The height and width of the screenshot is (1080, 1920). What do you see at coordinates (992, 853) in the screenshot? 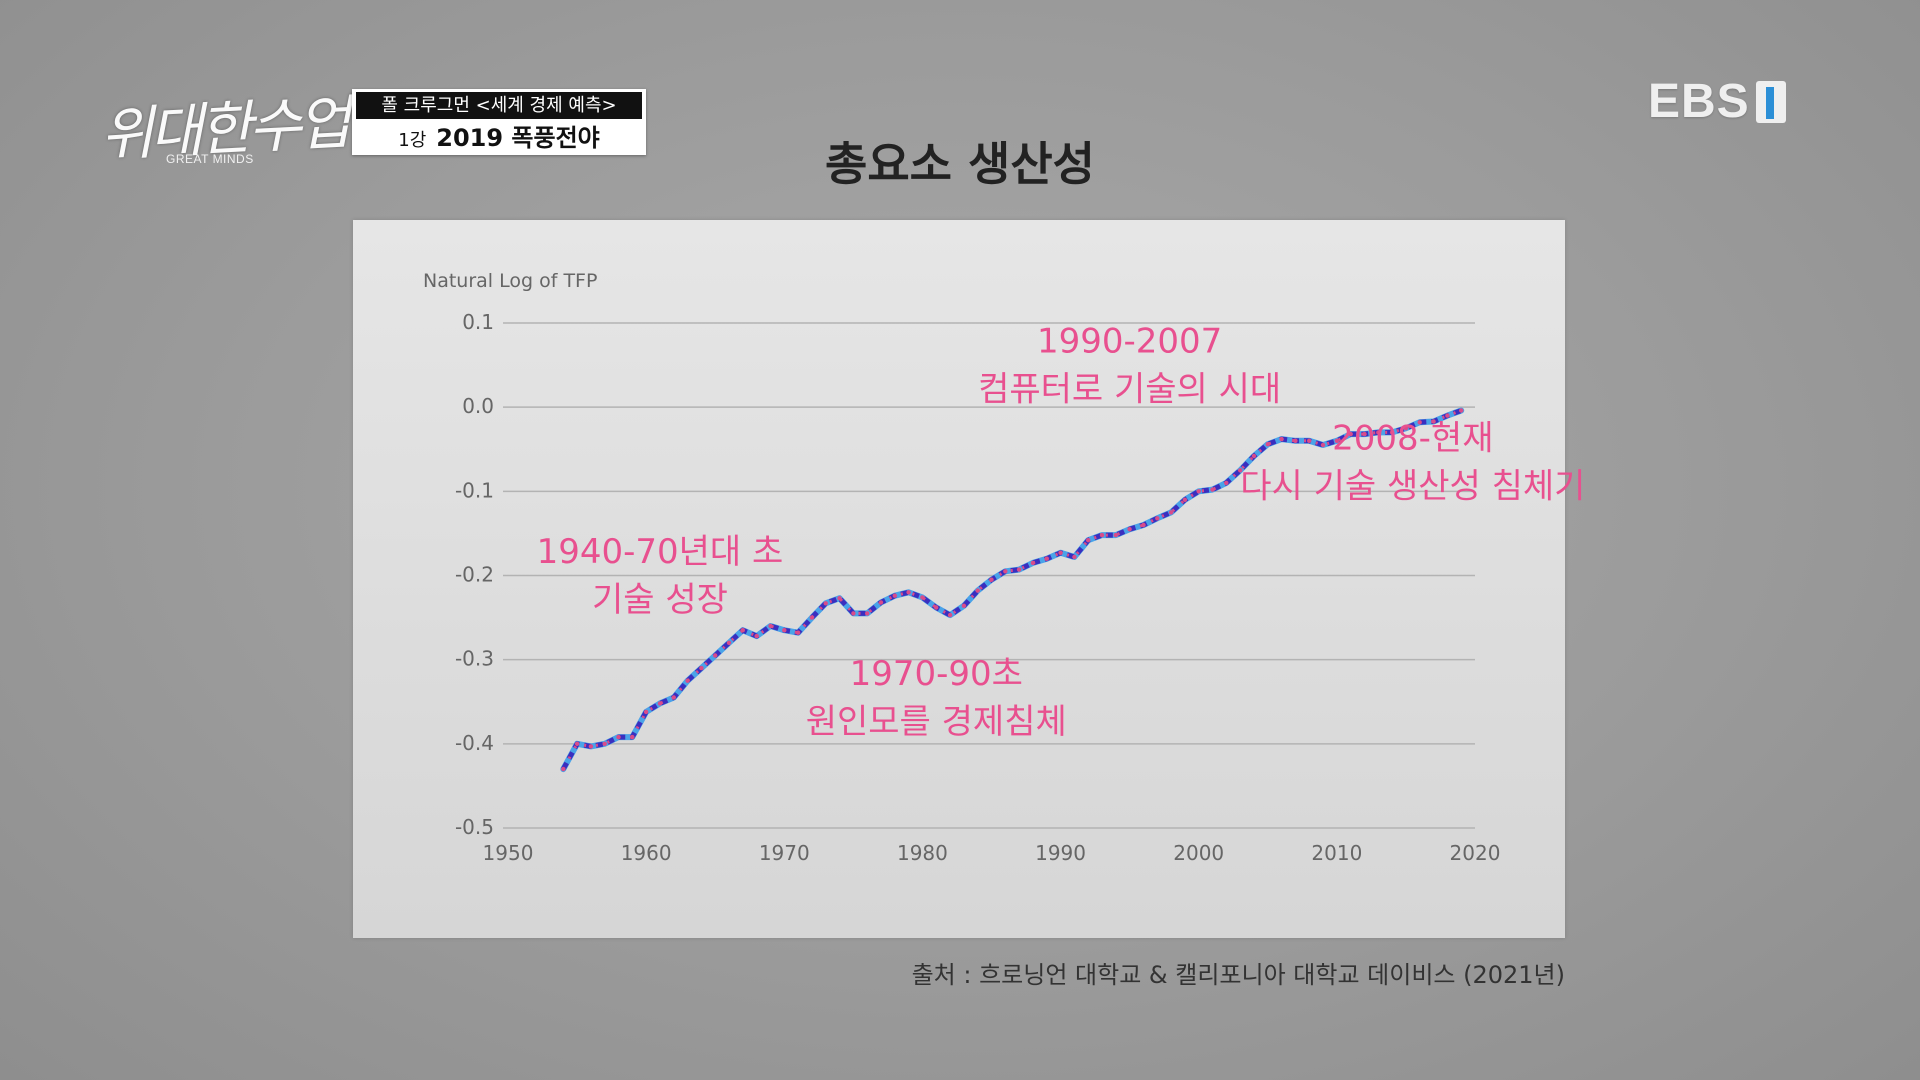
I see `x-tick-labels: 1950 1960 1970 1980 1990 2000 2010 2020` at bounding box center [992, 853].